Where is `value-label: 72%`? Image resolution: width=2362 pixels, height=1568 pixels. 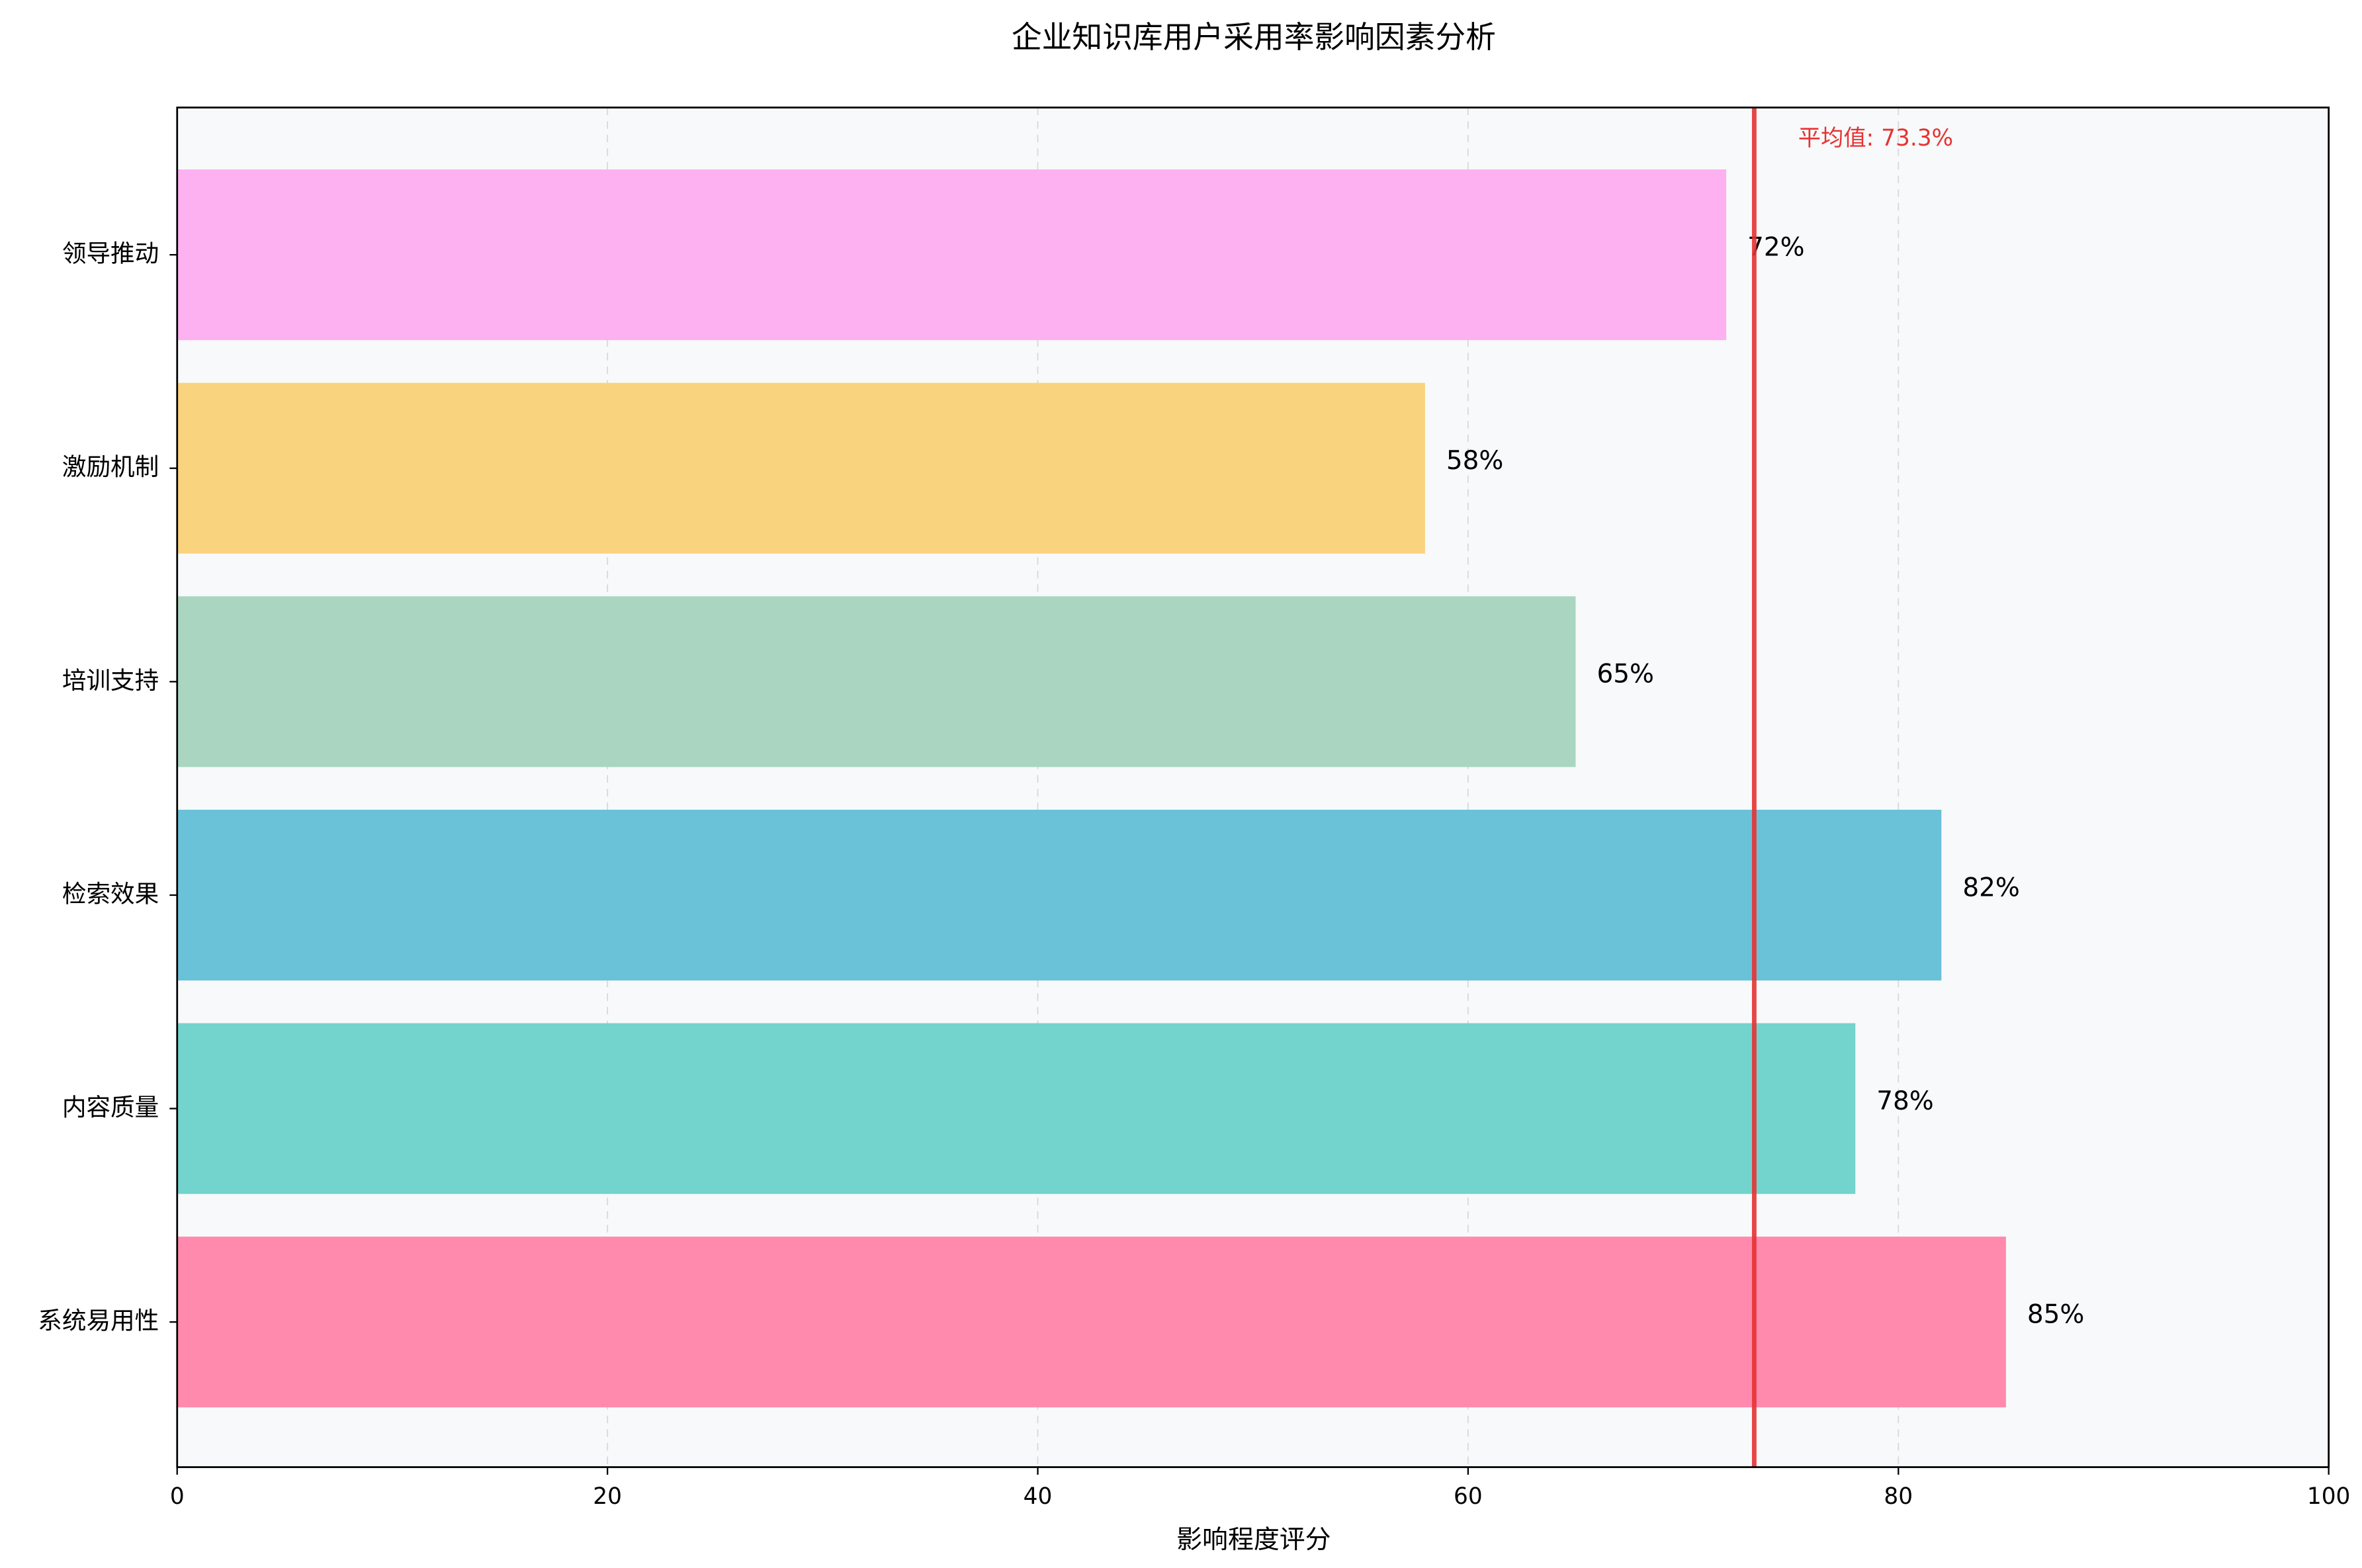
value-label: 72% is located at coordinates (1775, 247).